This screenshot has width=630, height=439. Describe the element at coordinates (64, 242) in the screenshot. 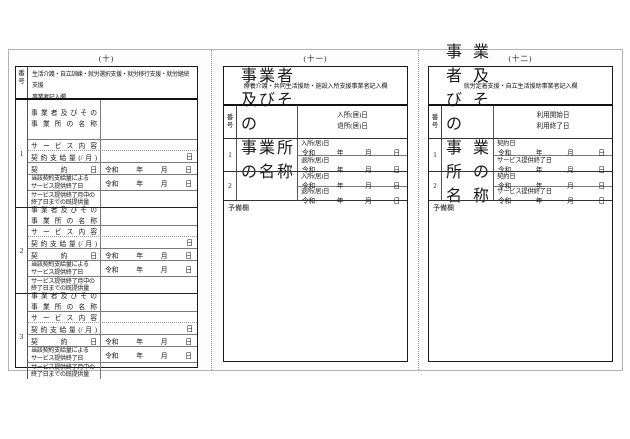

I see `contract-amount-label: 契約支給量(/月)` at that location.